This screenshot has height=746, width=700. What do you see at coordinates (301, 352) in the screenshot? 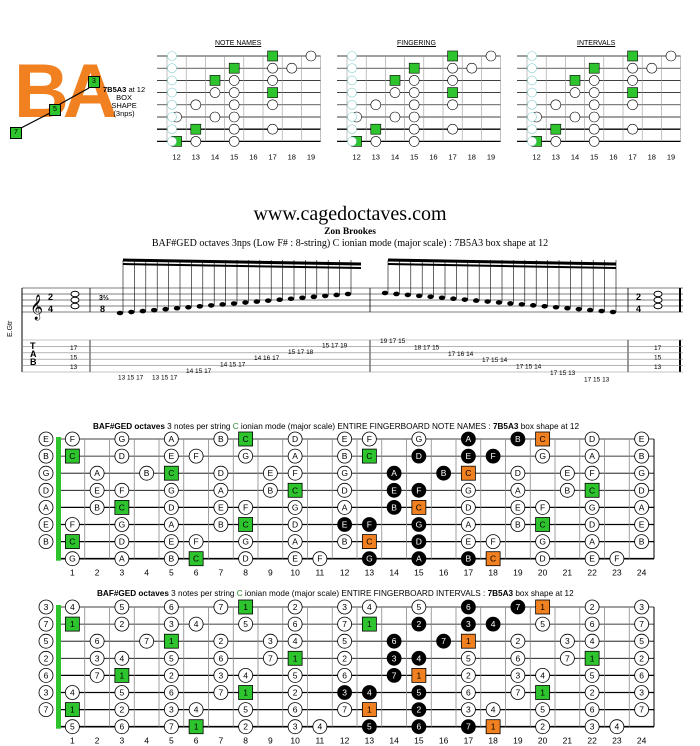
I see `tab-number: 15 17 18` at bounding box center [301, 352].